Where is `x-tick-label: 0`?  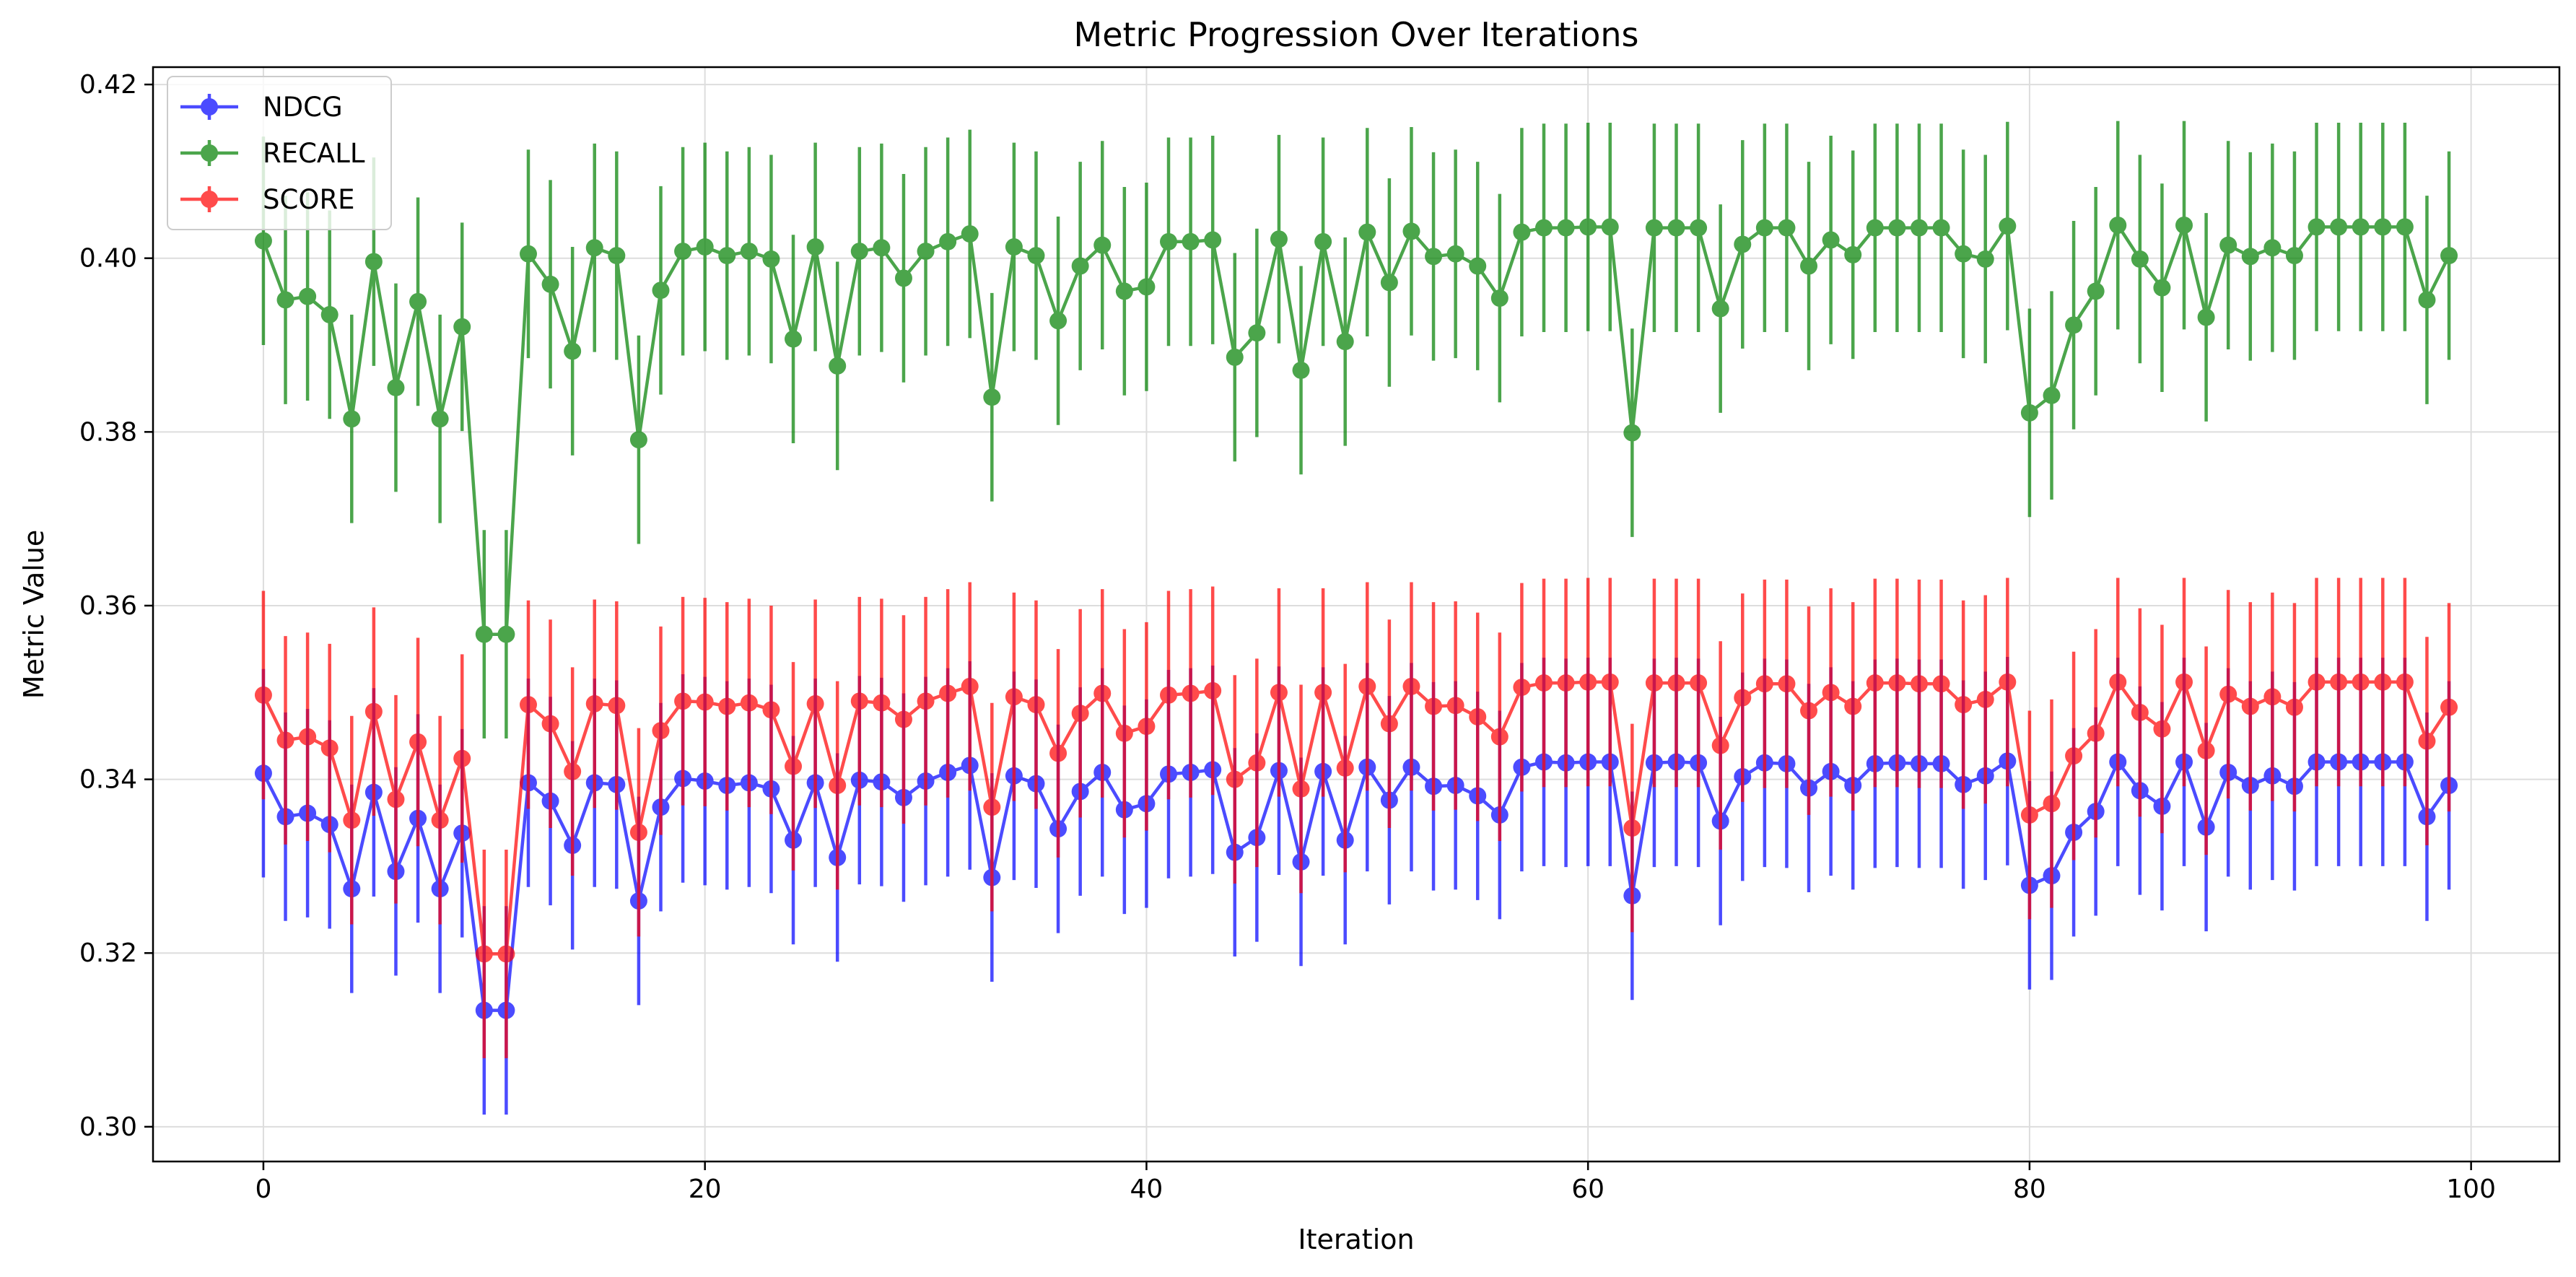 x-tick-label: 0 is located at coordinates (263, 1189).